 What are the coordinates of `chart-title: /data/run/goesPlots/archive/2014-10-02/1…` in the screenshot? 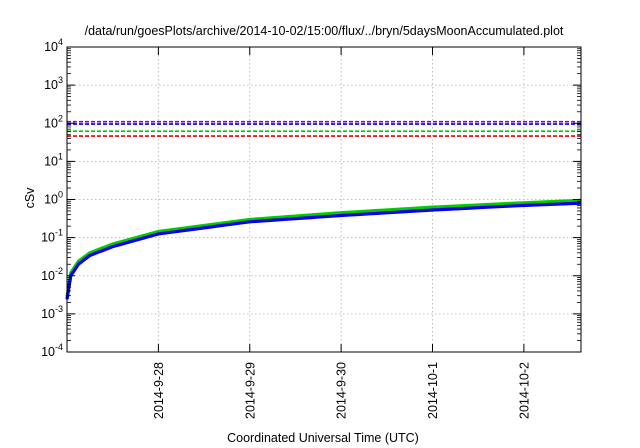 It's located at (324, 31).